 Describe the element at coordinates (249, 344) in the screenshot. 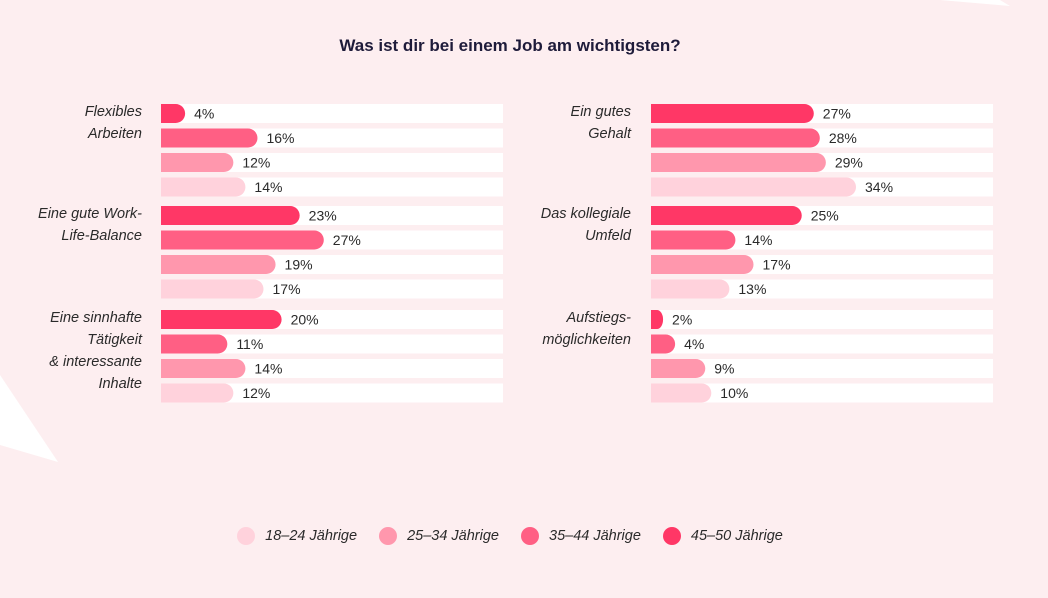

I see `value-label: 11%` at that location.